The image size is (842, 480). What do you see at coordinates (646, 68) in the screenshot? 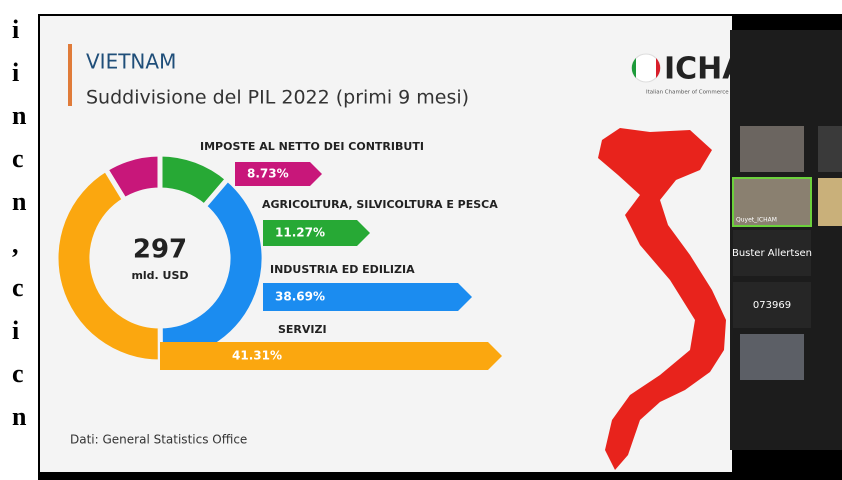
I see `flag-circle` at bounding box center [646, 68].